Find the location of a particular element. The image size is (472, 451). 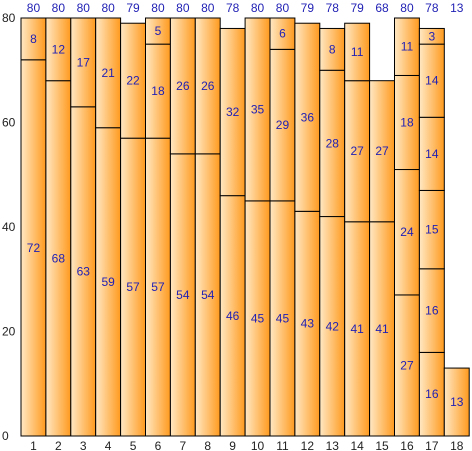

x-tick-label: 4 is located at coordinates (108, 445).